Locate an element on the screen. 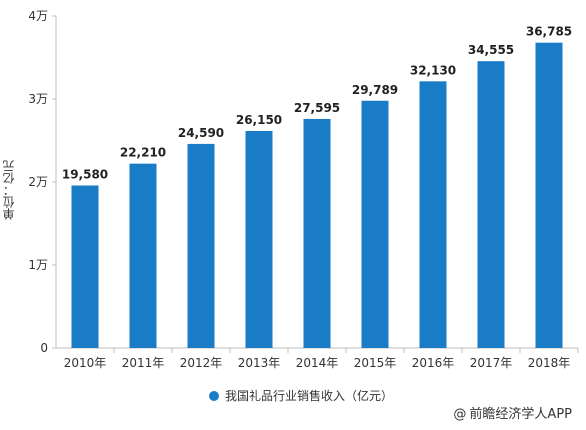  x-tick-label: 2017年 is located at coordinates (491, 363).